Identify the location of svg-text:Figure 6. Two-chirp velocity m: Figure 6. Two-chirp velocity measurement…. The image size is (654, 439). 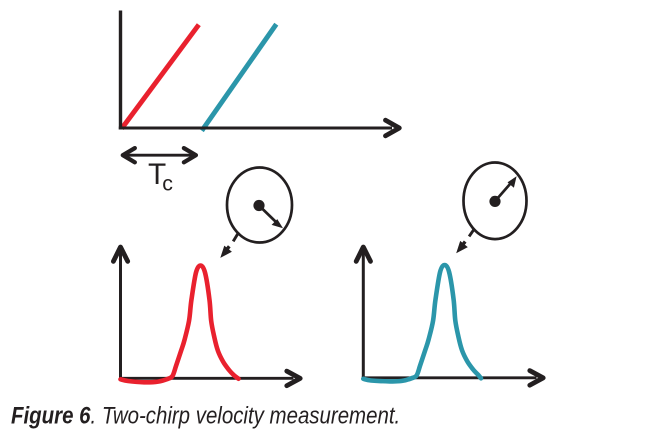
(205, 415).